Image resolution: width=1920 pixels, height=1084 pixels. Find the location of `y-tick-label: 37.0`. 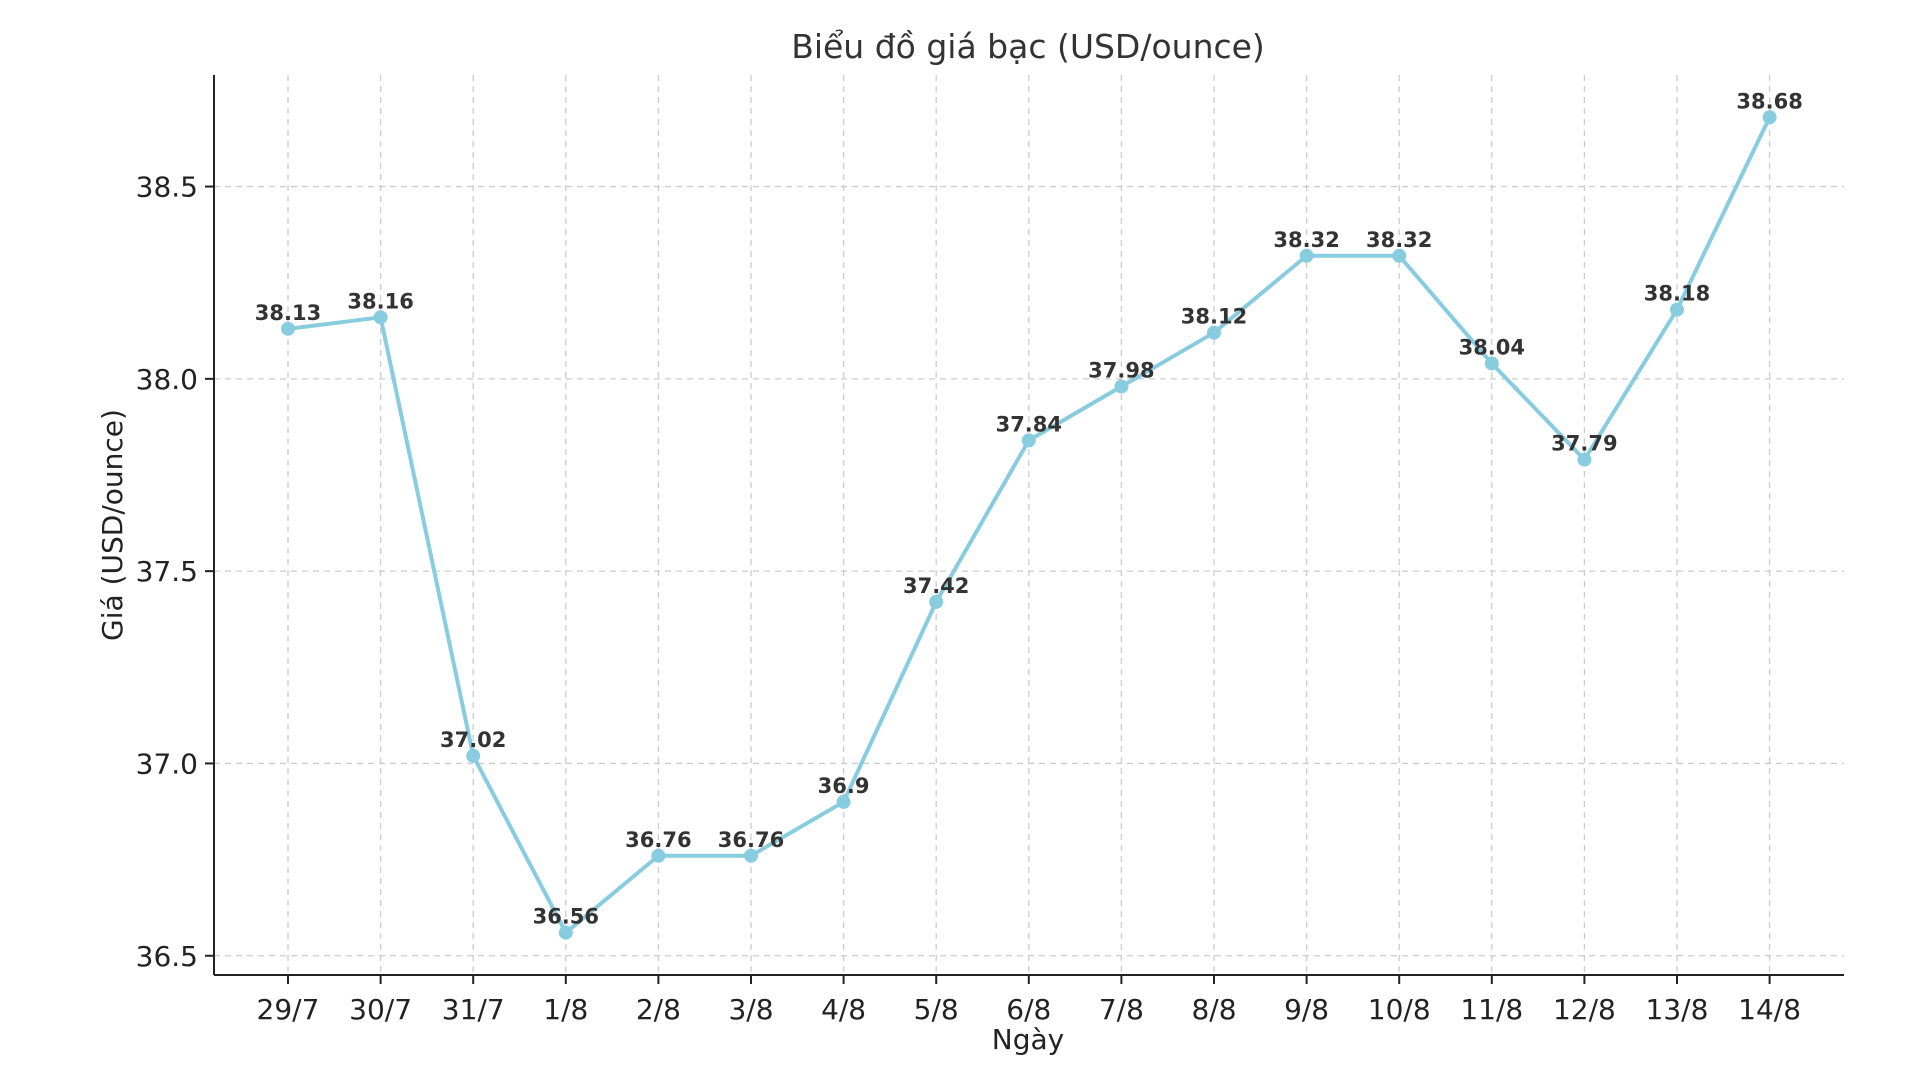

y-tick-label: 37.0 is located at coordinates (167, 763).